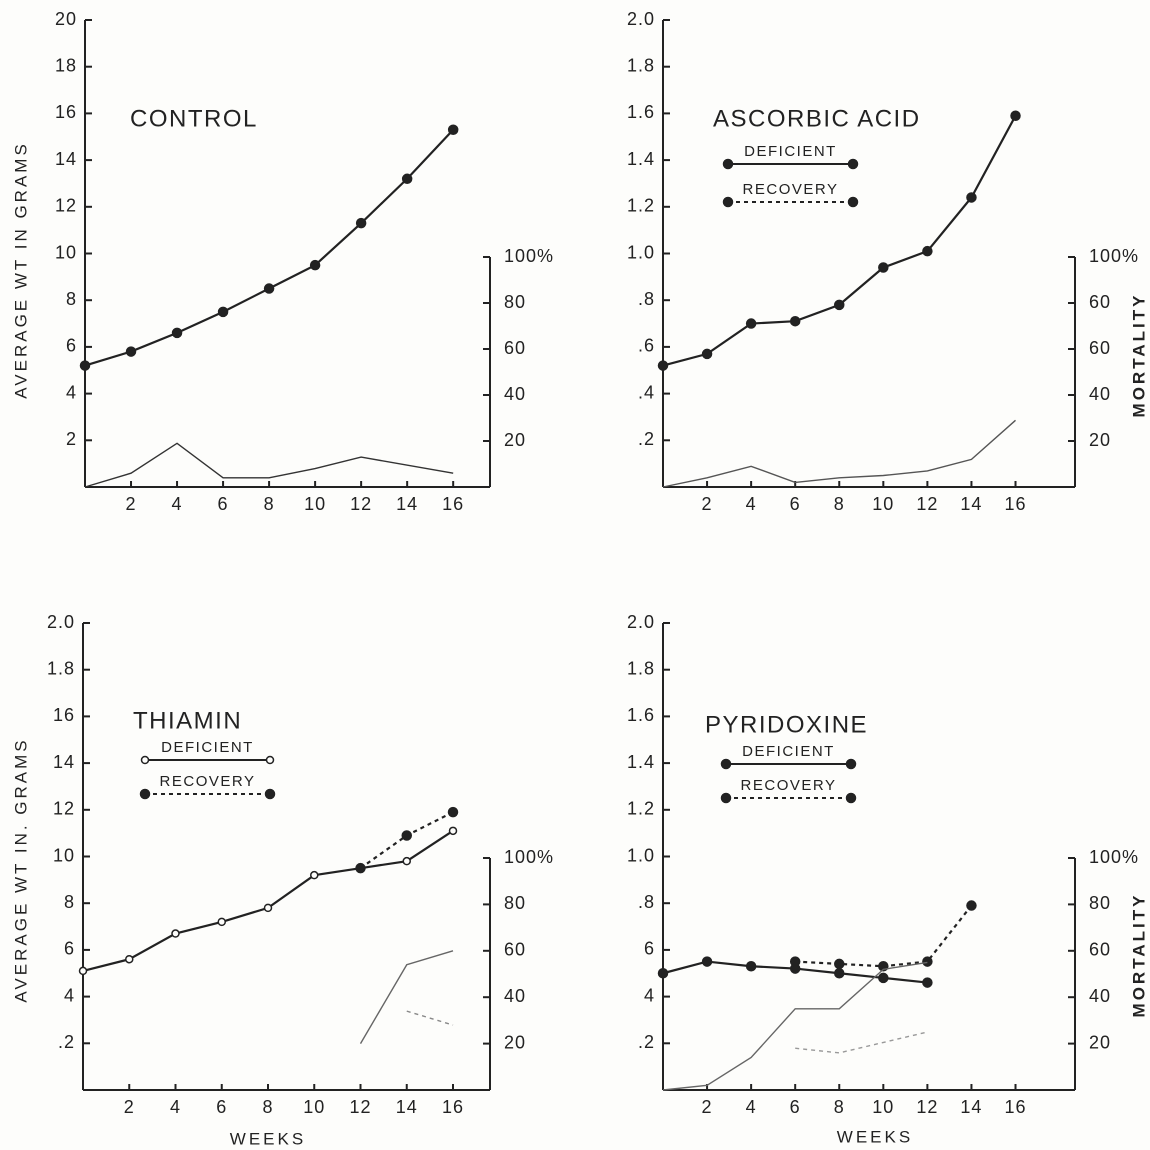 The width and height of the screenshot is (1150, 1150). Describe the element at coordinates (71, 439) in the screenshot. I see `y-tick-label: 2` at that location.